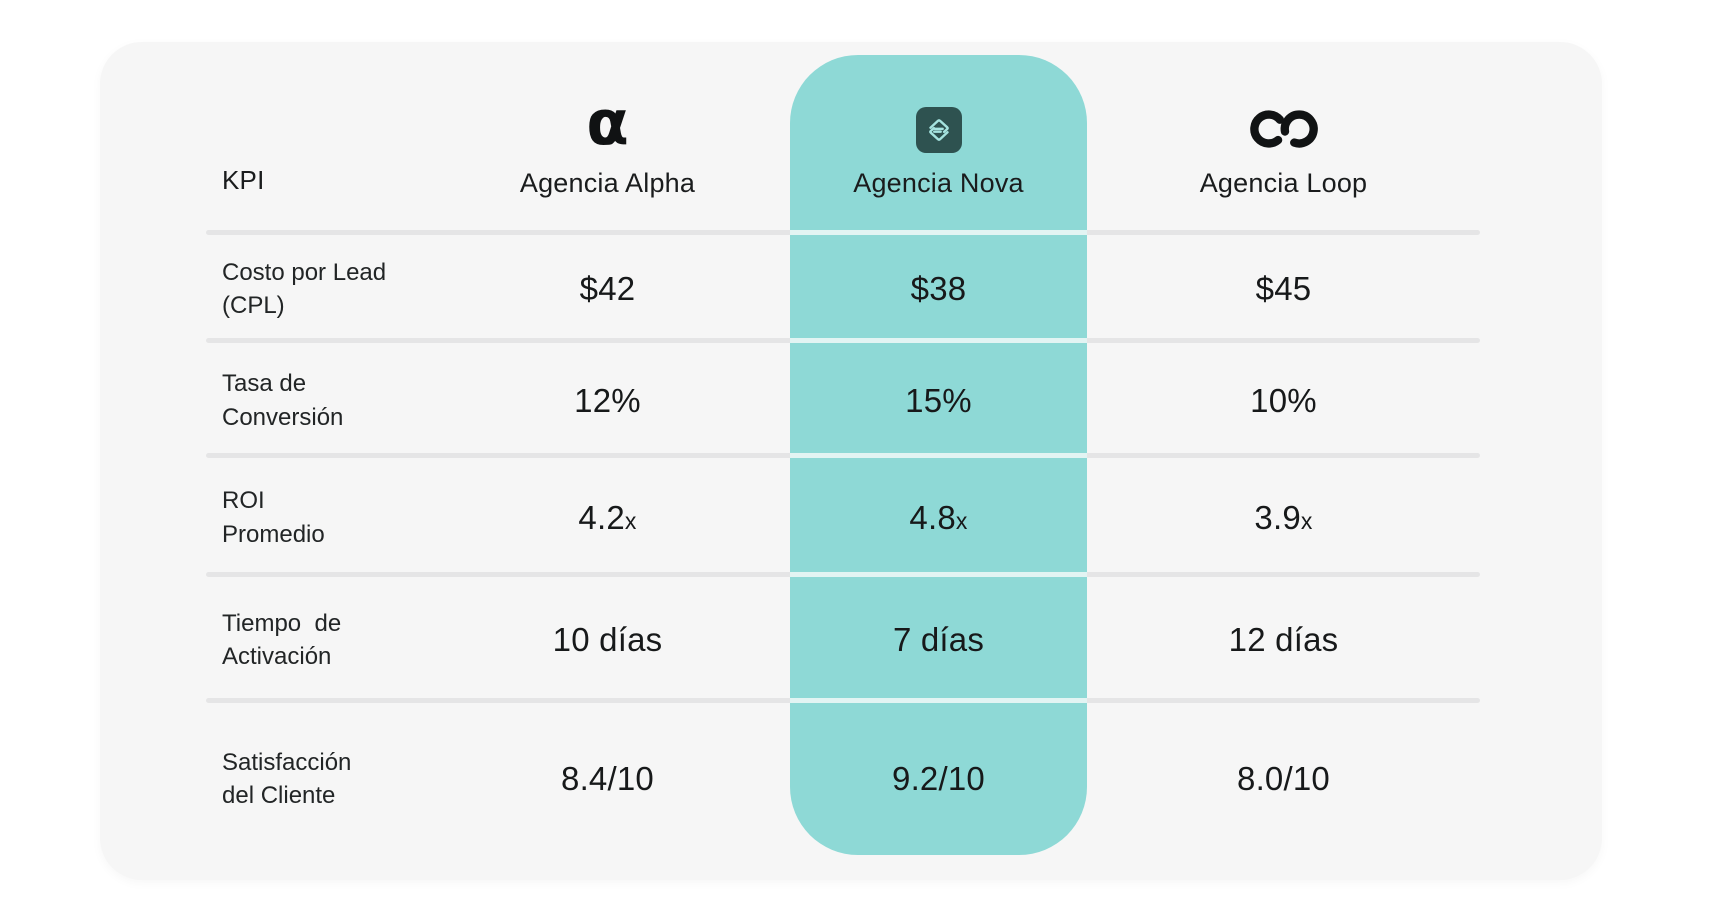 The width and height of the screenshot is (1713, 915). Describe the element at coordinates (843, 396) in the screenshot. I see `table-row-conversion: Tasa de Conversión 12% 15% 10%` at that location.